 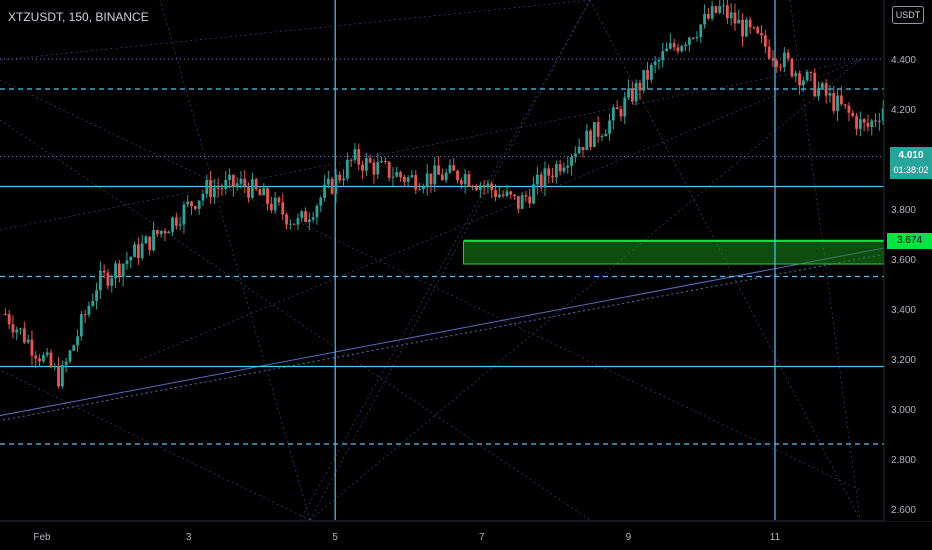 I want to click on time-axis-bg, so click(x=466, y=535).